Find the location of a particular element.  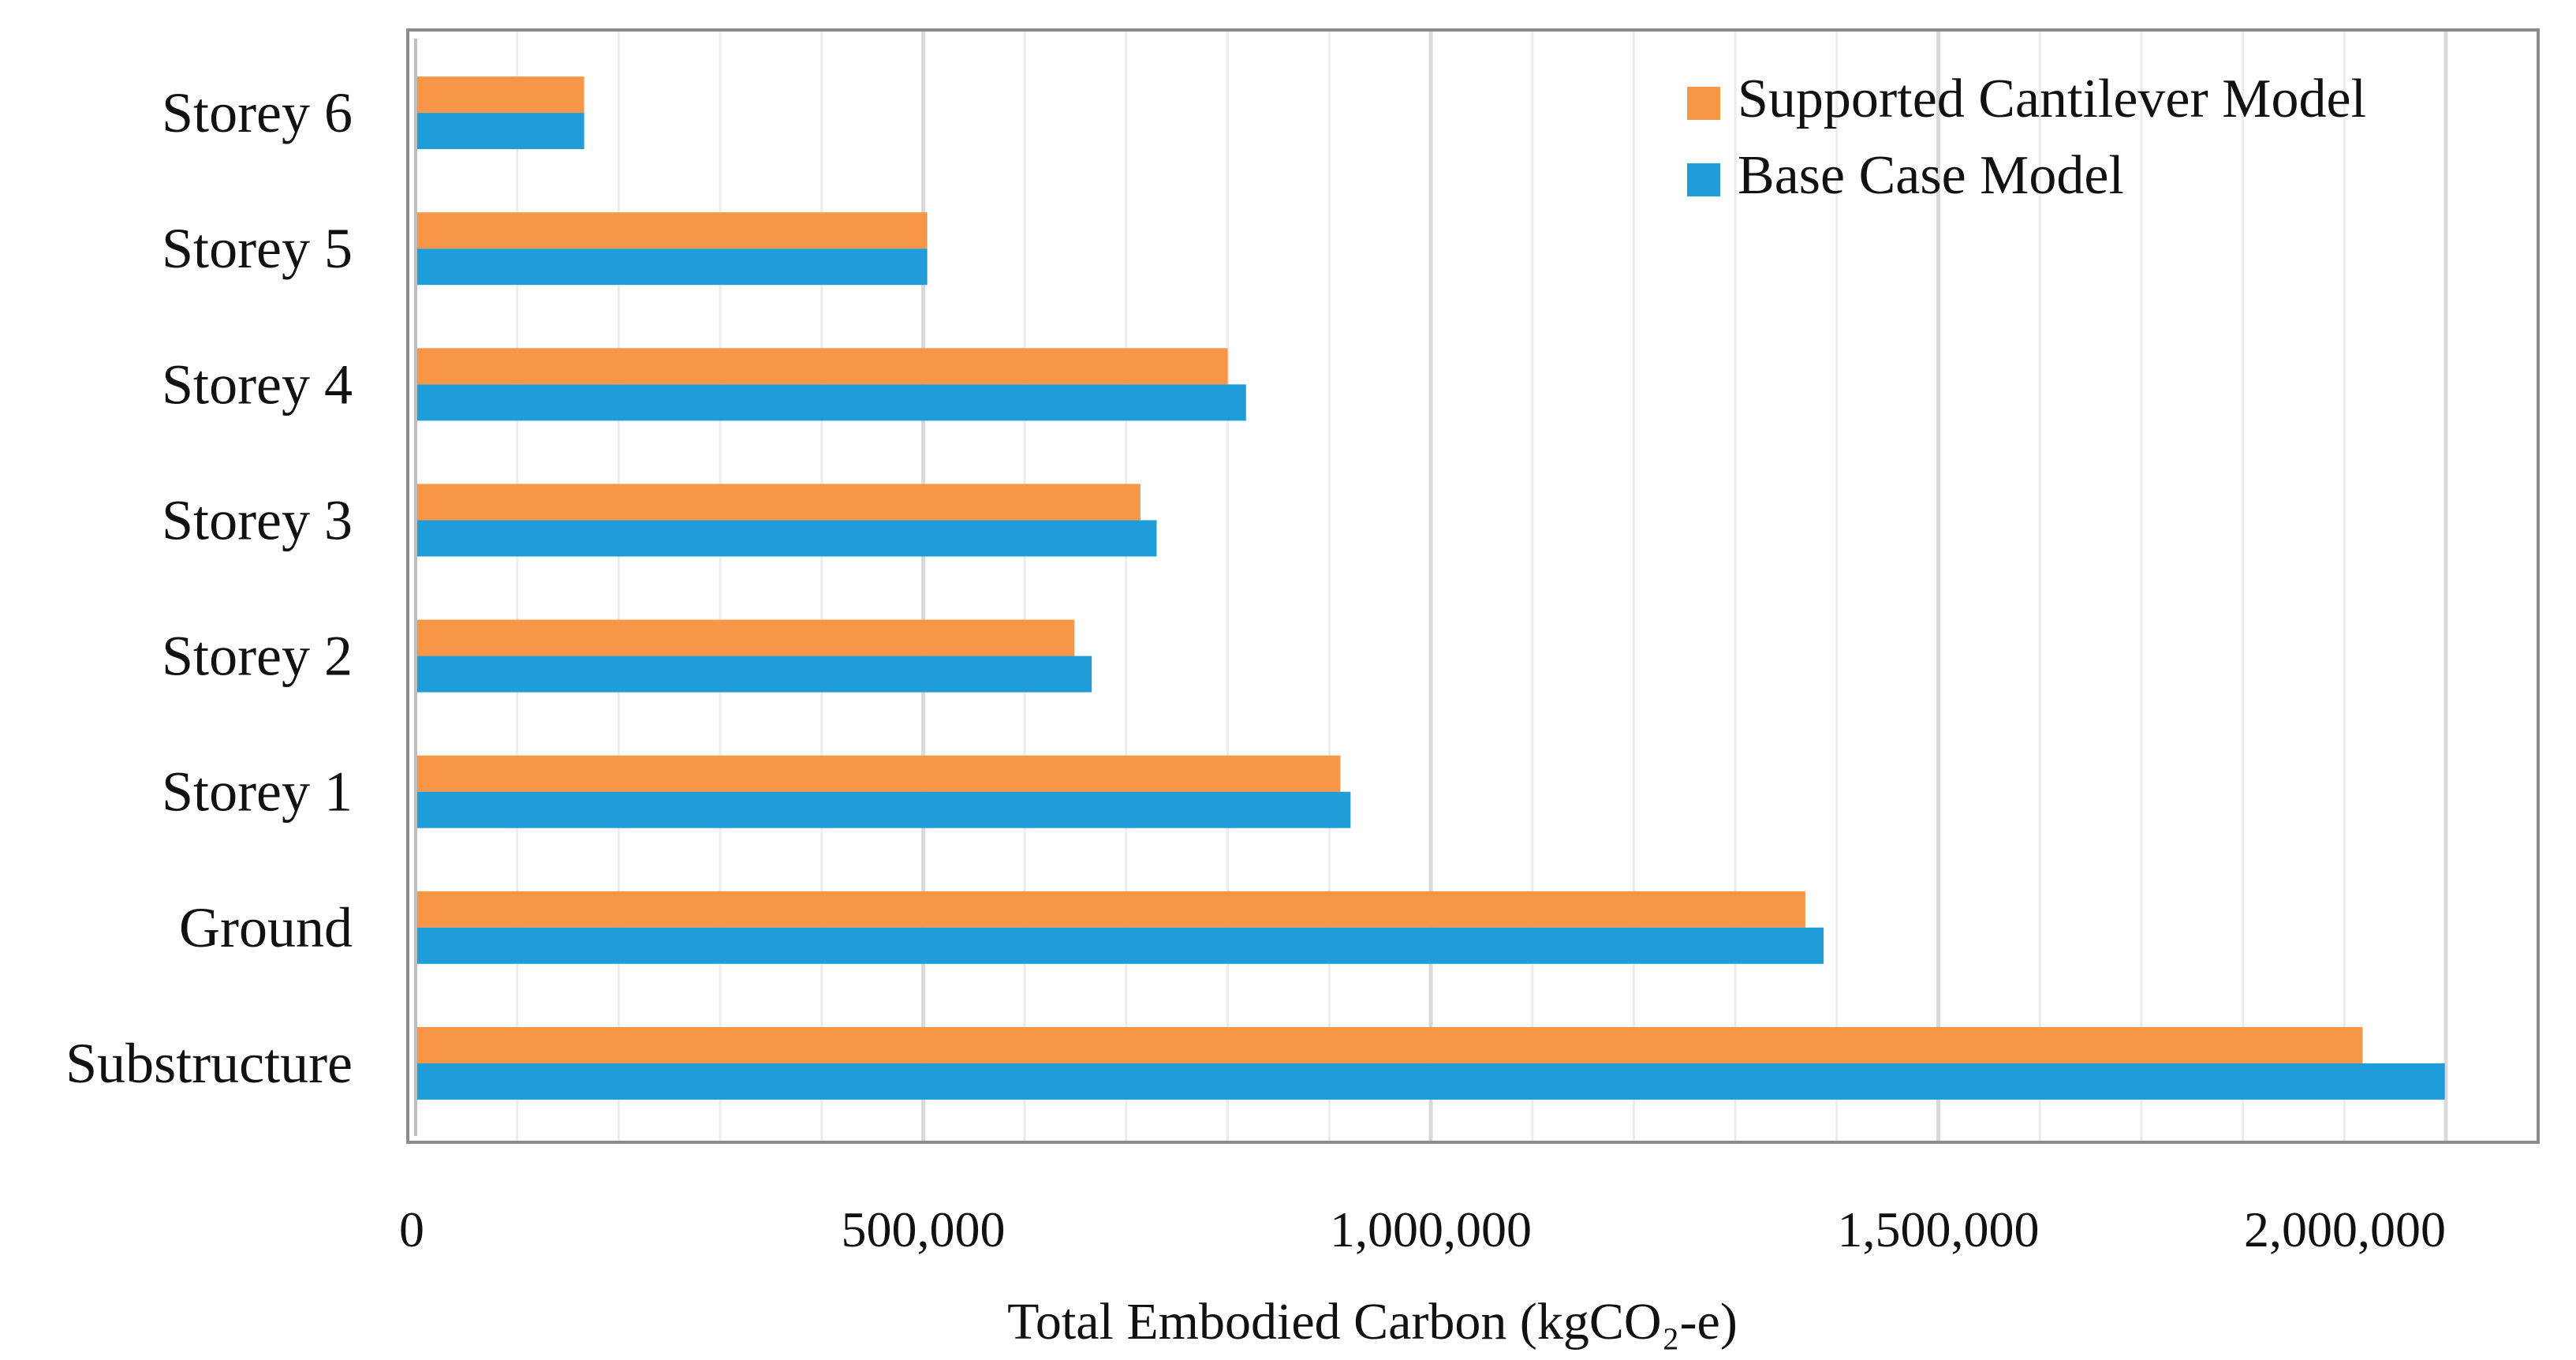

x-tick-label: 0 is located at coordinates (411, 1229).